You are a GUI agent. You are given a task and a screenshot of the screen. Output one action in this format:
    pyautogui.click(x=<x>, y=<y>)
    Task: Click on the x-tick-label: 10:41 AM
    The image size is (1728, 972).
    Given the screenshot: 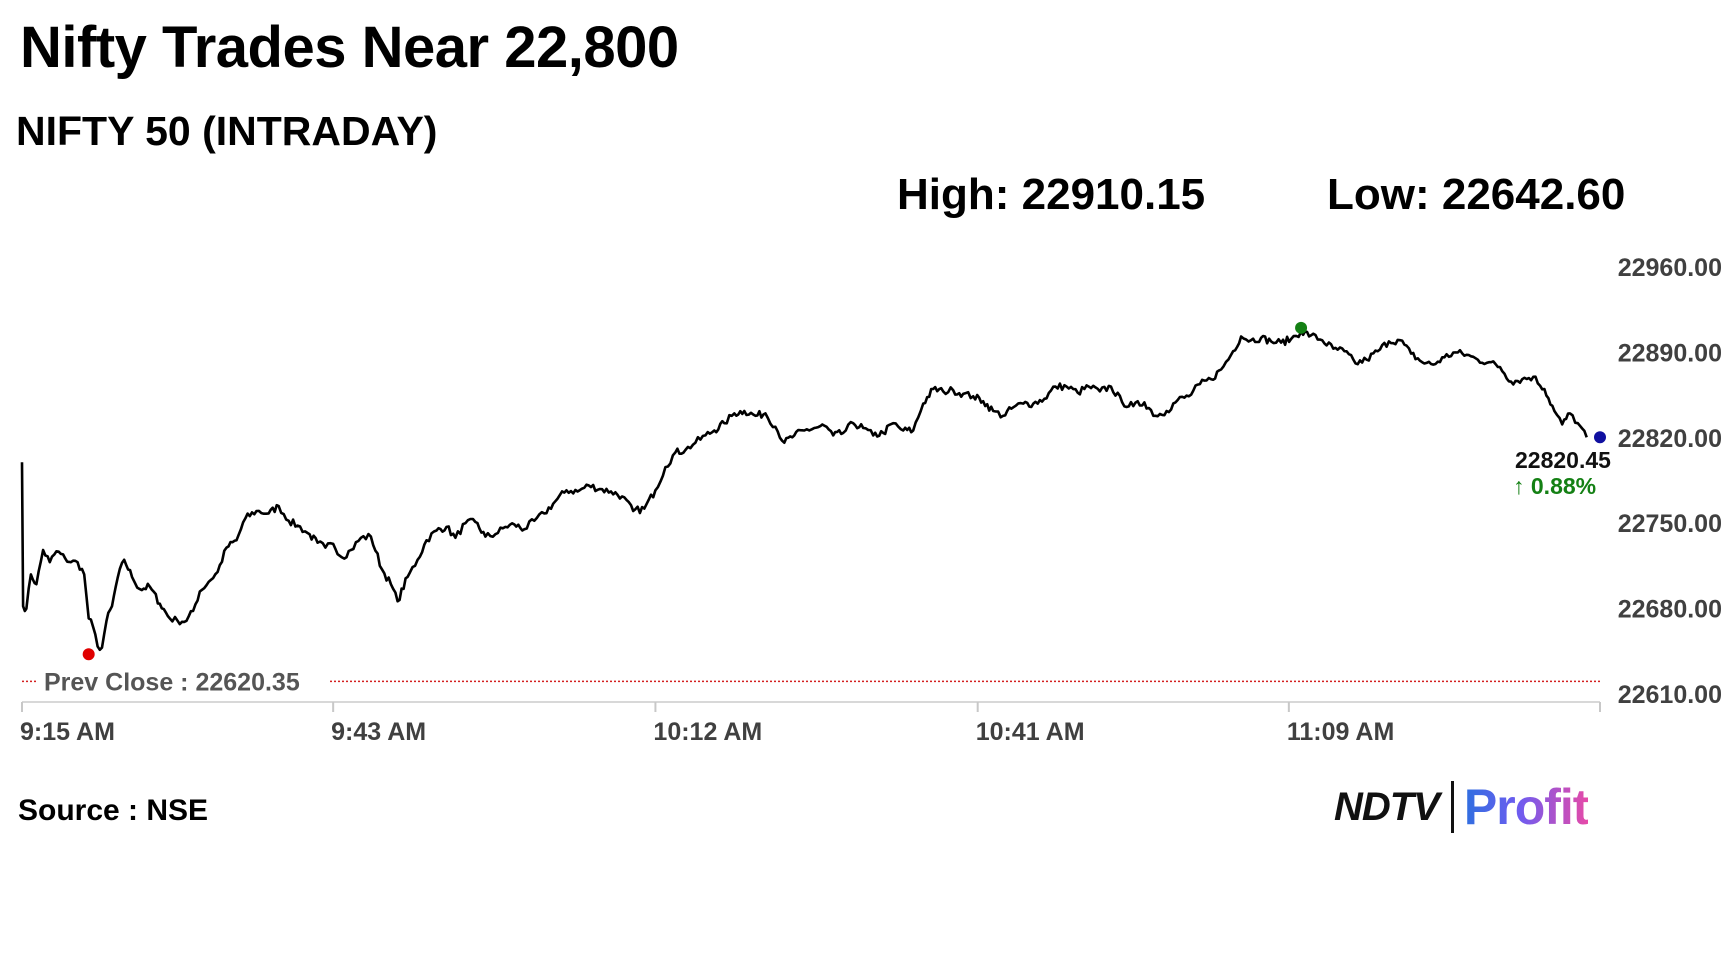 What is the action you would take?
    pyautogui.click(x=1030, y=732)
    